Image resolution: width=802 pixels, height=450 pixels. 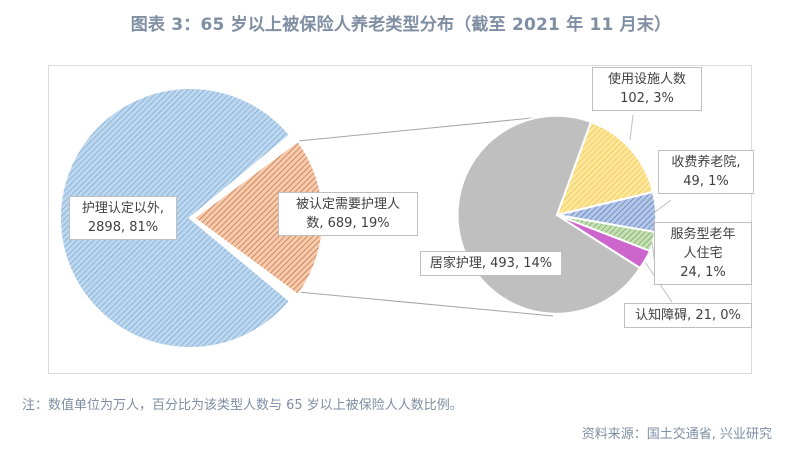 I want to click on footnote: 注：数值单位为万人，百分比为该类型人数与 65 岁以上被保险人人数比例。, so click(x=242, y=405).